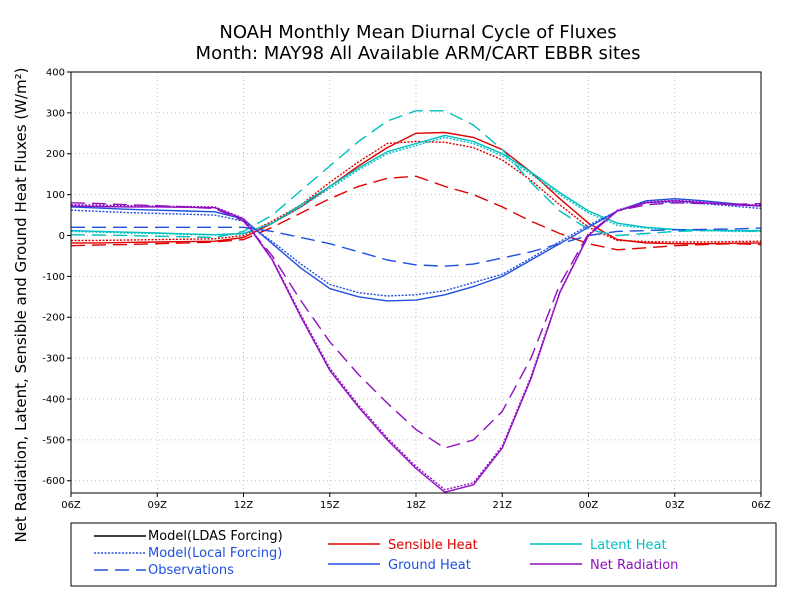 Image resolution: width=800 pixels, height=600 pixels. I want to click on x-axis-ticks: 06Z 09Z 12Z 15Z 18Z 21Z 00Z 03Z 06Z, so click(416, 502).